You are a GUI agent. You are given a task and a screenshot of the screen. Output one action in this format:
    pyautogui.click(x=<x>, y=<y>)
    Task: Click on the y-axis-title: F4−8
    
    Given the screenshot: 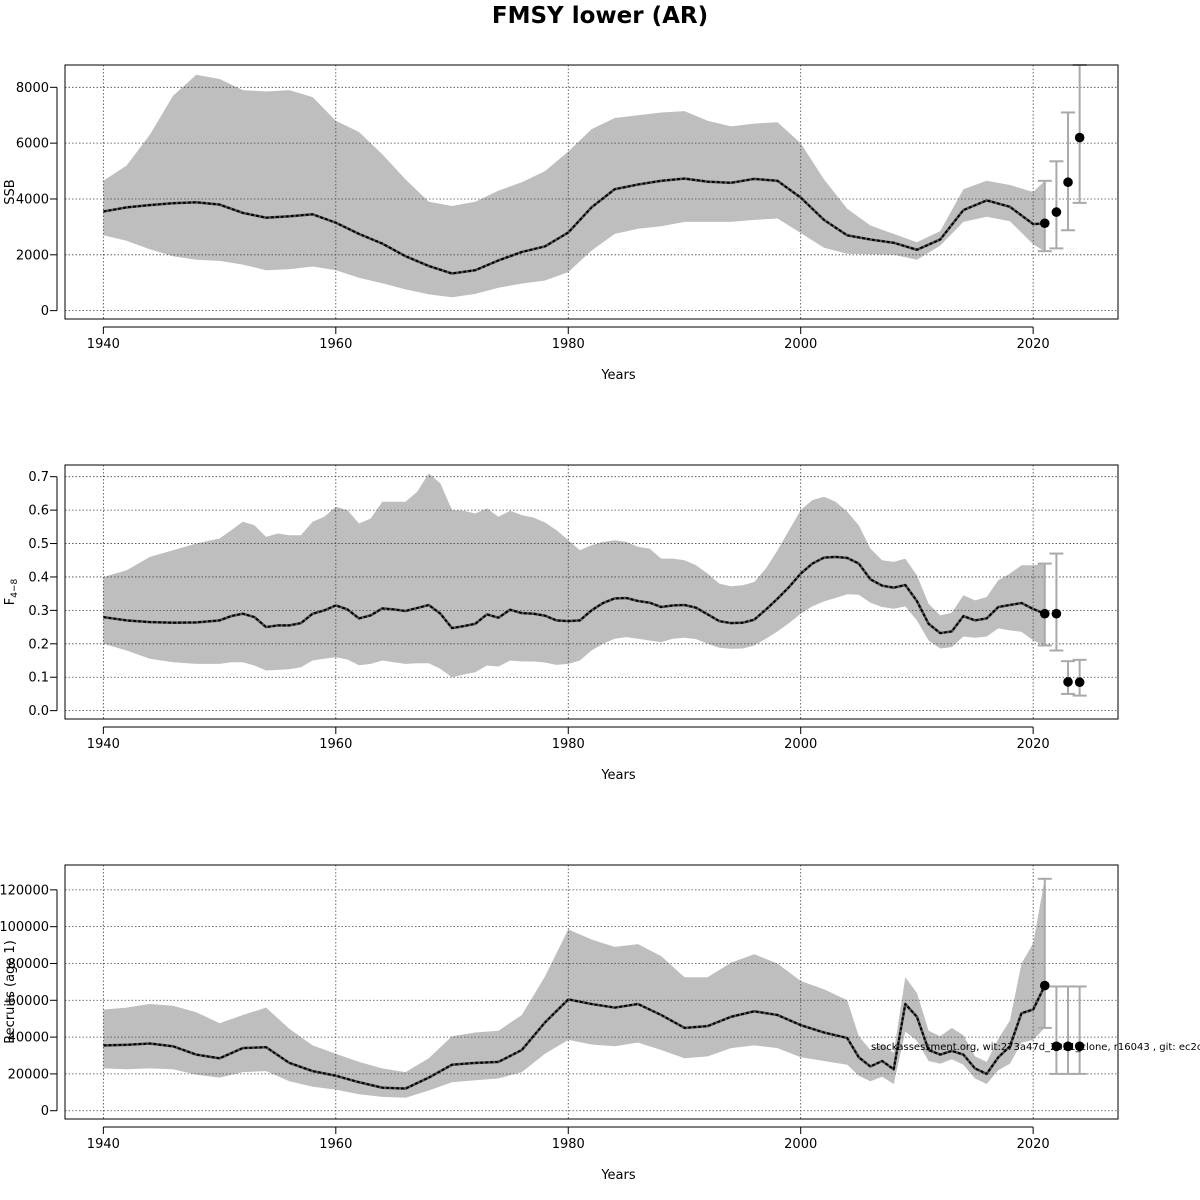 What is the action you would take?
    pyautogui.click(x=11, y=591)
    